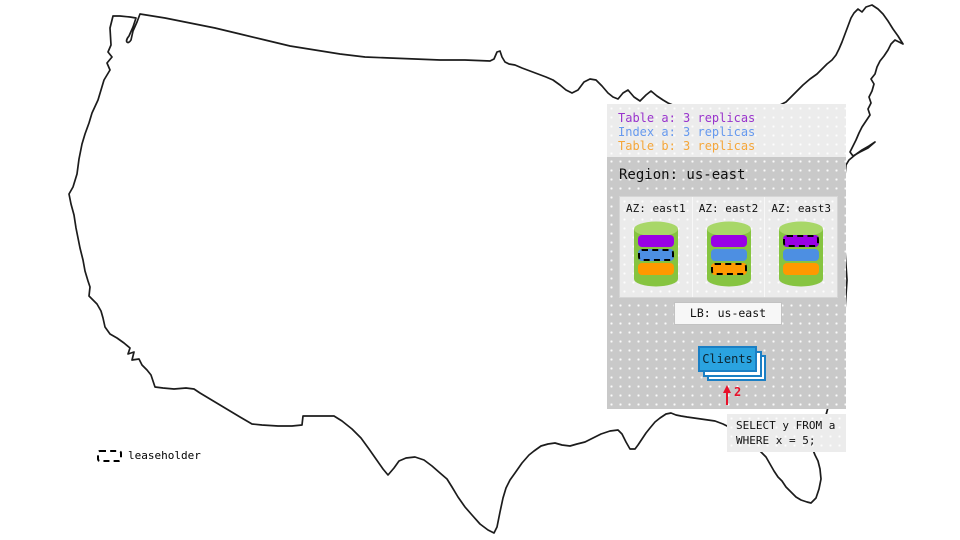  What do you see at coordinates (776, 440) in the screenshot?
I see `sql-line-2: WHERE x = 5;` at bounding box center [776, 440].